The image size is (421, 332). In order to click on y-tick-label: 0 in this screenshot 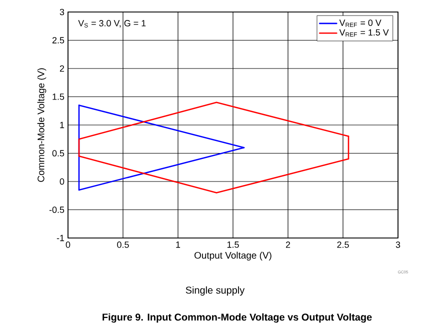, I will do `click(62, 181)`.